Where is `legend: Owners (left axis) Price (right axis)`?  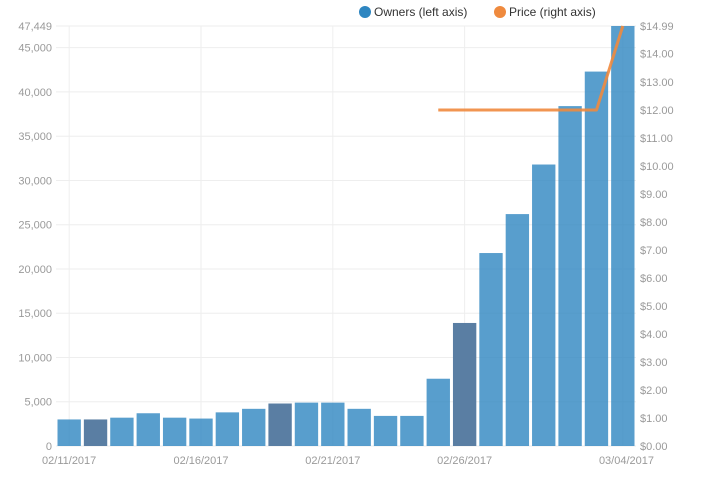
legend: Owners (left axis) Price (right axis) is located at coordinates (477, 12).